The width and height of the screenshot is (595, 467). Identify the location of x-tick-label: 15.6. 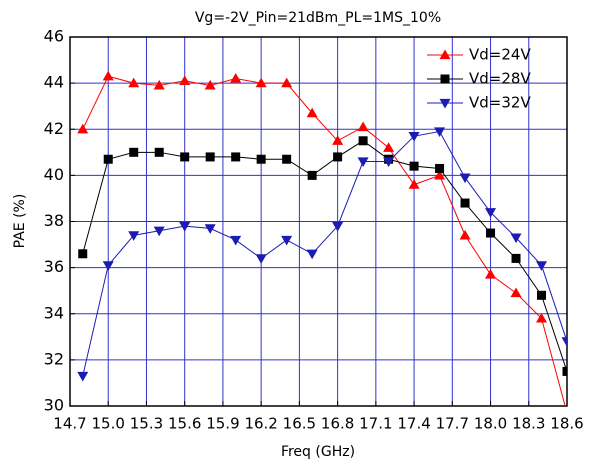
(184, 424).